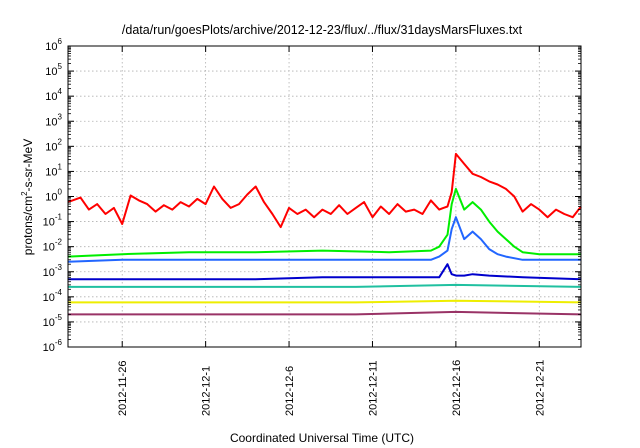 The width and height of the screenshot is (640, 448). I want to click on y-tick-label-exponent: 1, so click(60, 166).